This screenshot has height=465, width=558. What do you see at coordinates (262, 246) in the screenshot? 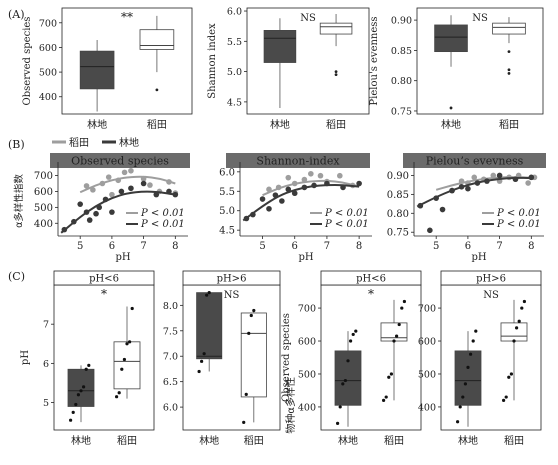
I see `x-tick-label: 5` at bounding box center [262, 246].